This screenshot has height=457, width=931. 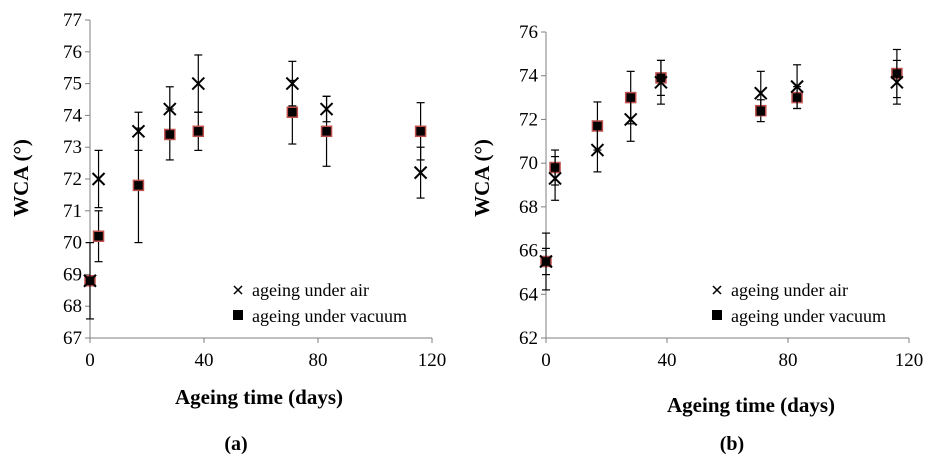 I want to click on y-tick-label: 71, so click(x=72, y=211).